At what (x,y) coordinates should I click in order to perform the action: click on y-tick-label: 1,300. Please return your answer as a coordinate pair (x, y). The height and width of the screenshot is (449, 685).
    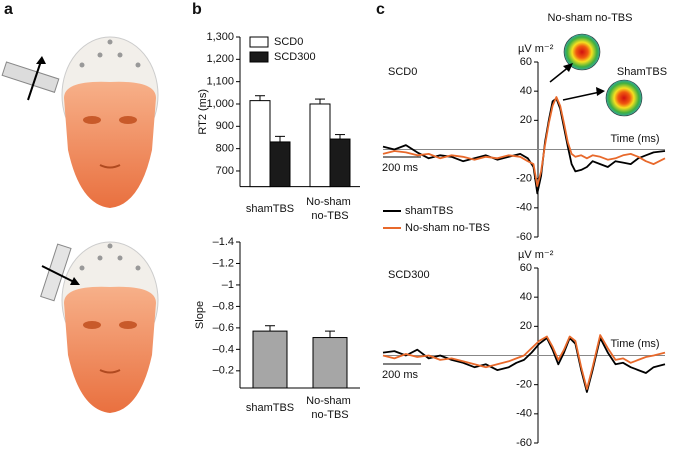
    Looking at the image, I should click on (220, 37).